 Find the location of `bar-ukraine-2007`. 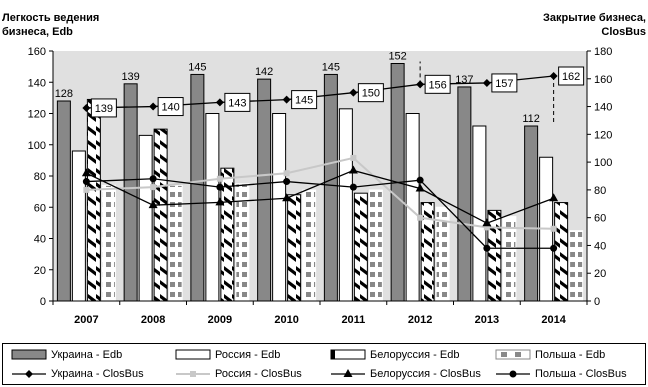

bar-ukraine-2007 is located at coordinates (63, 201).